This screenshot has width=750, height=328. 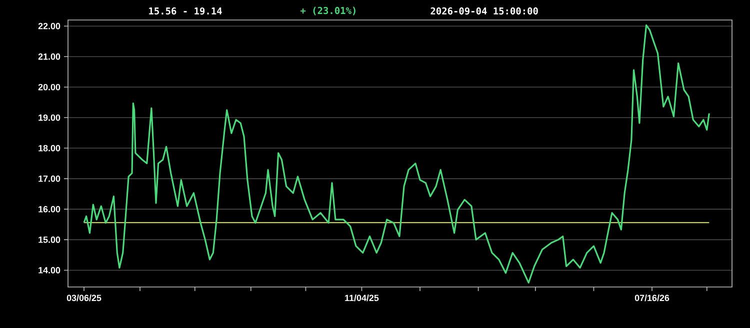 I want to click on text: 2026-09-04 15:00:00, so click(x=484, y=11).